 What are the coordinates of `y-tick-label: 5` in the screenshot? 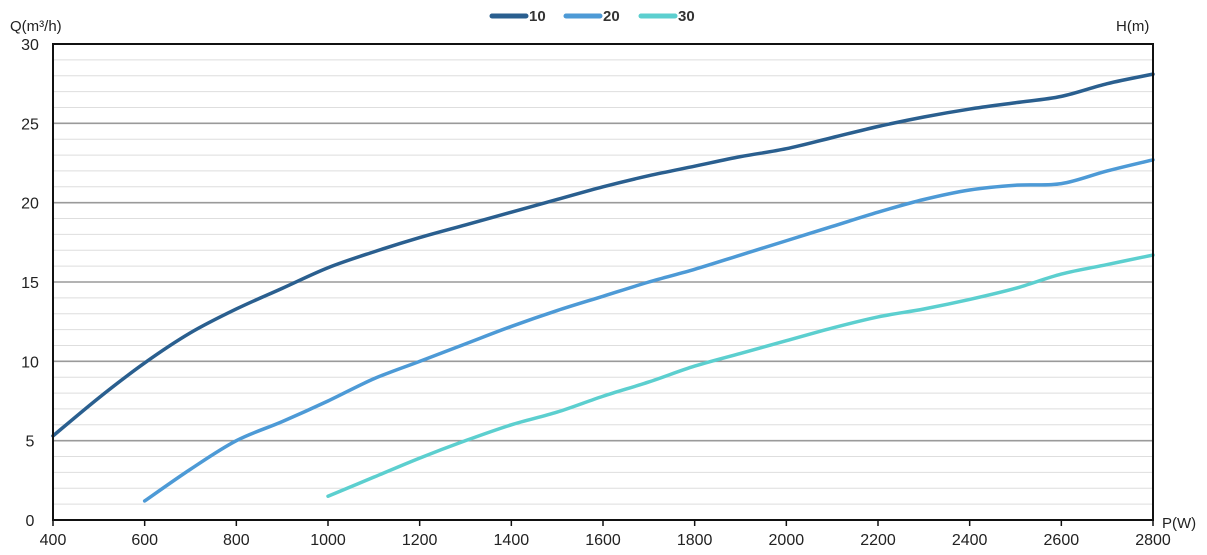 It's located at (30, 442).